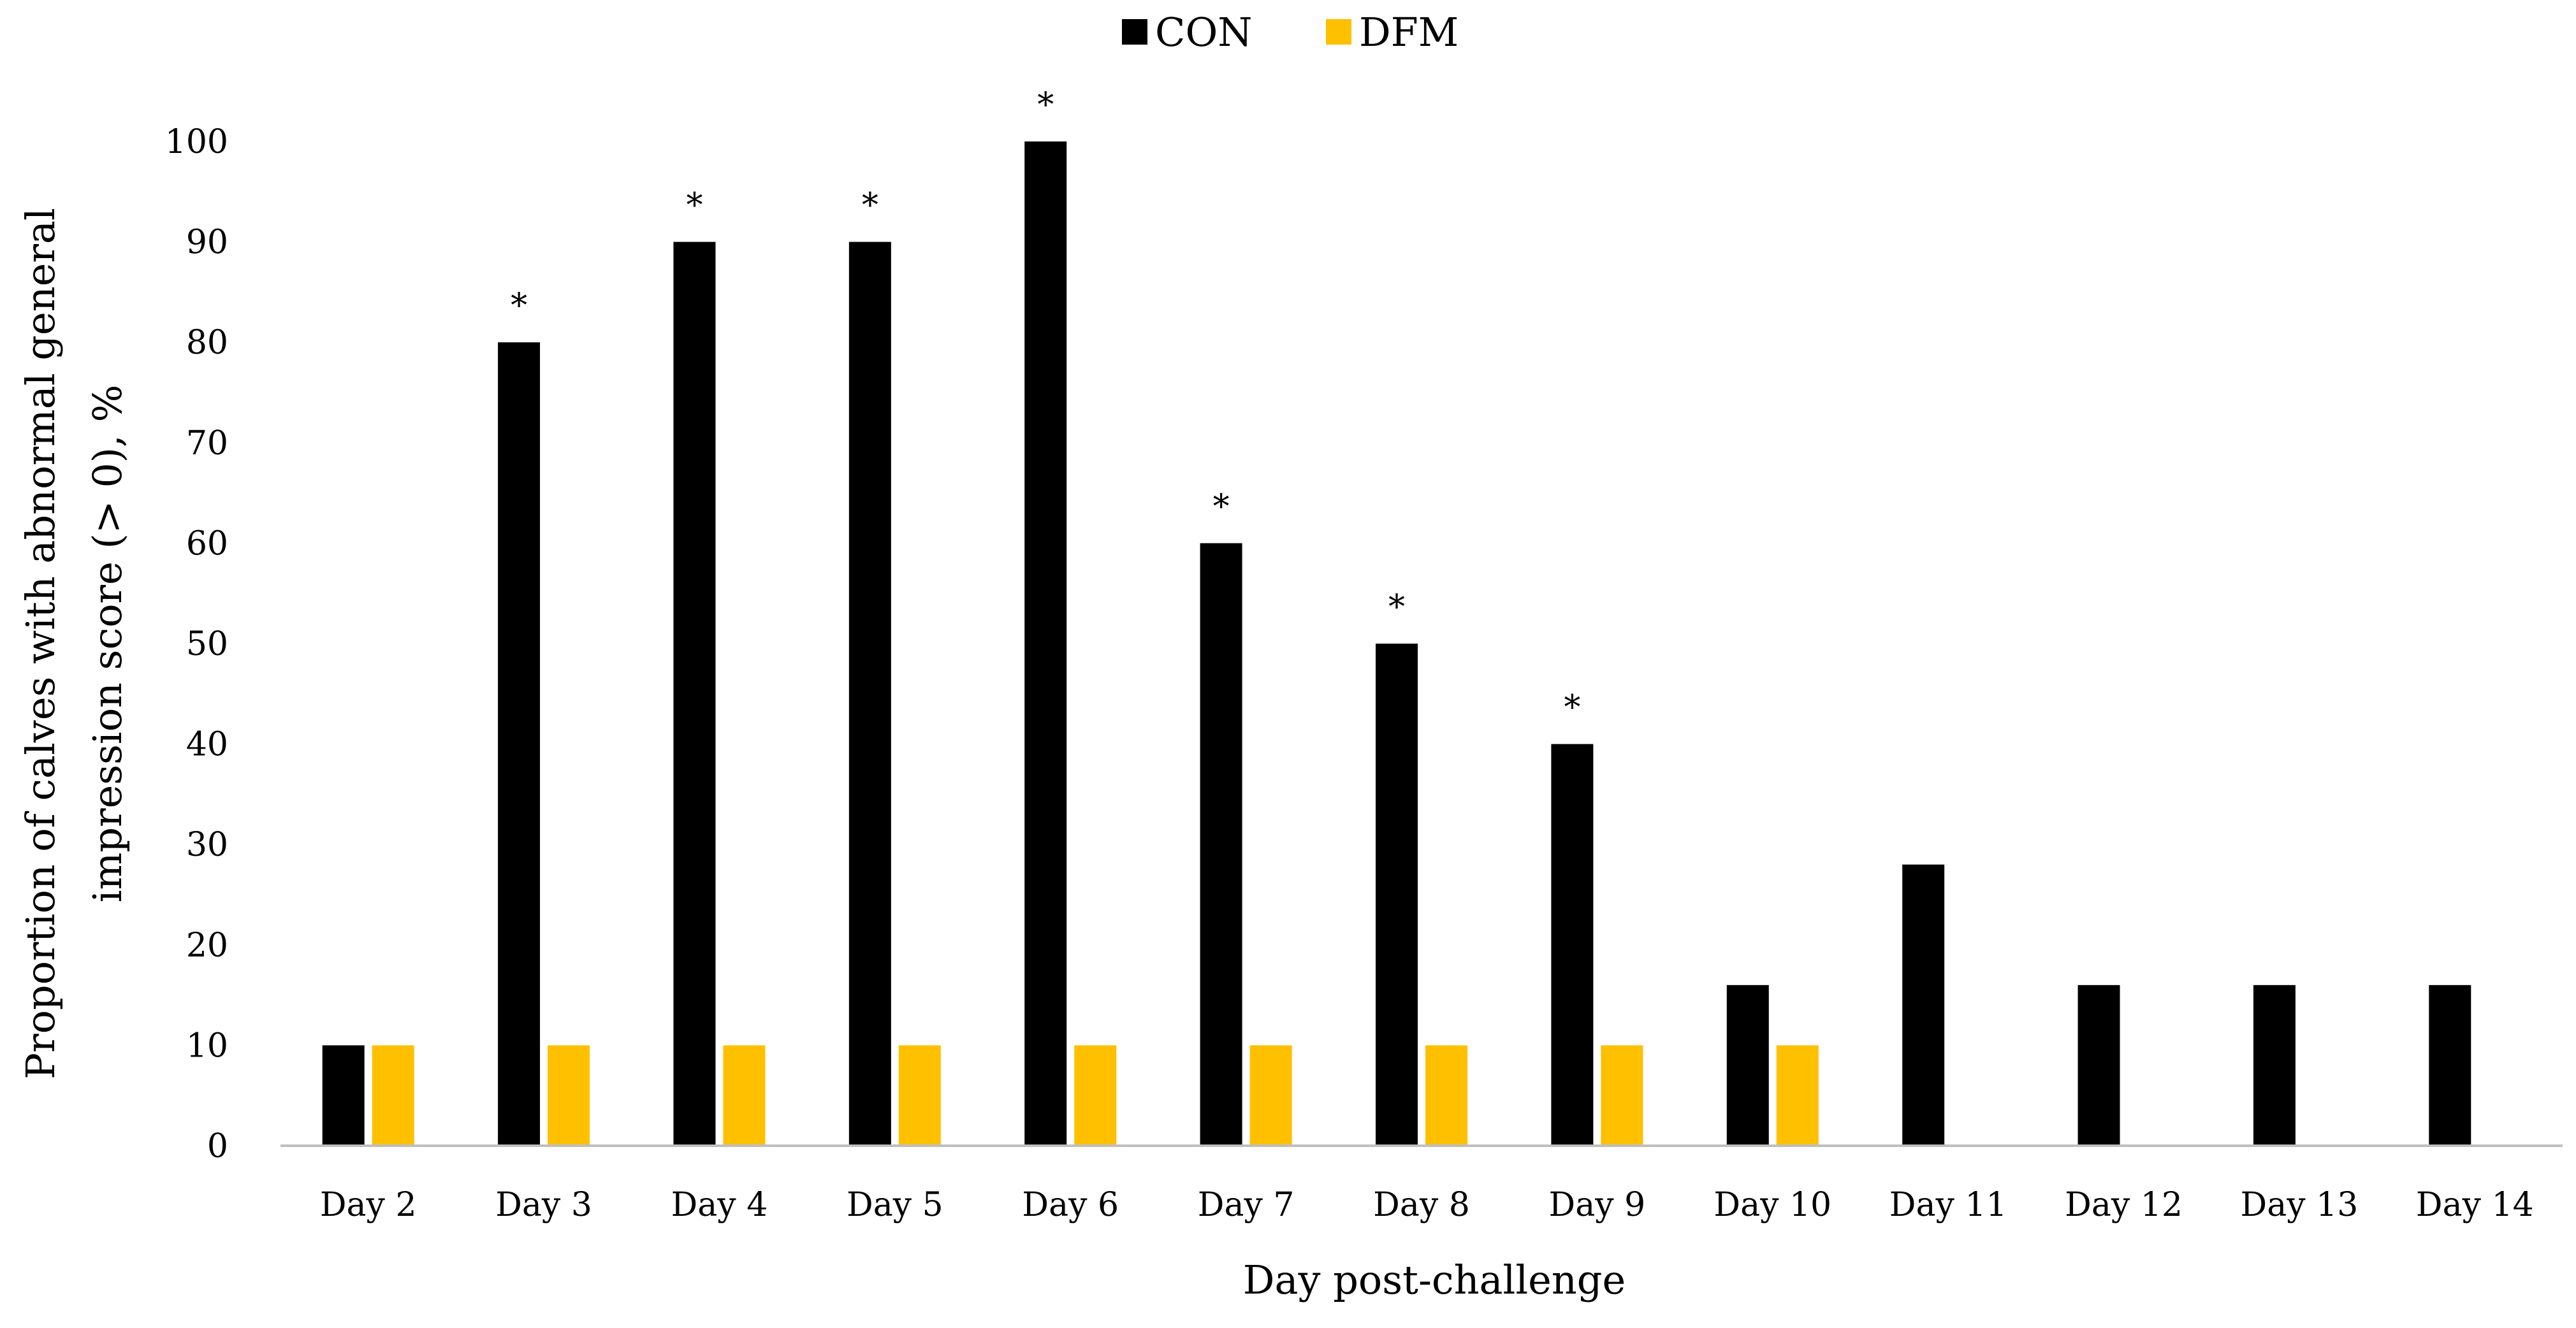 The image size is (2576, 1328). I want to click on y-axis-ticks: 0 10 20 30 40 50 60 70 80 90 100, so click(196, 644).